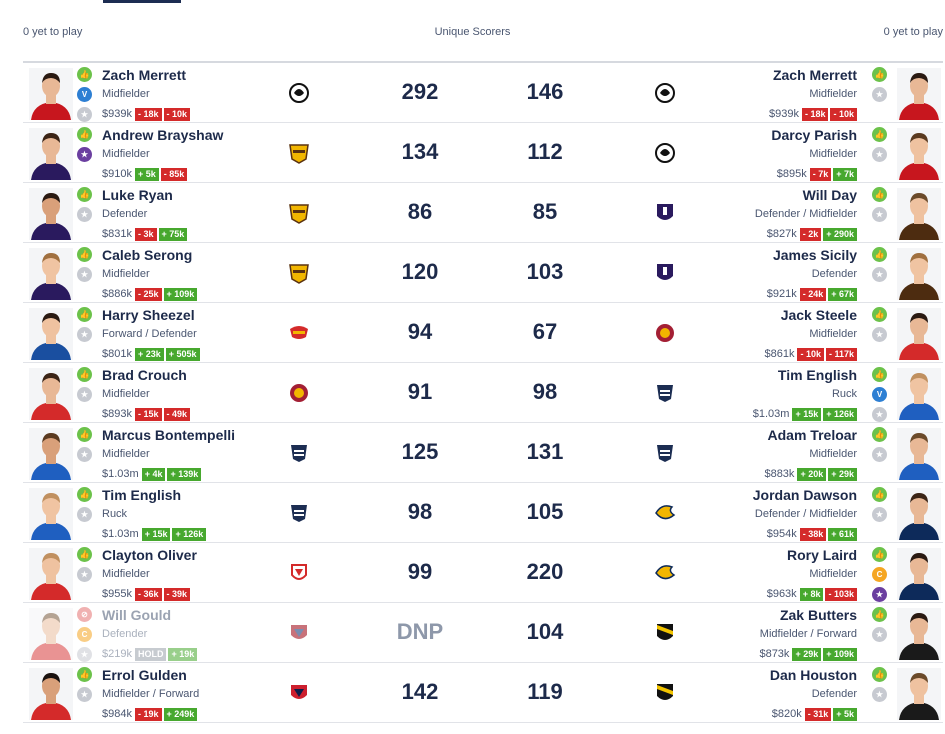  I want to click on player-name: Andrew Brayshaw, so click(163, 135).